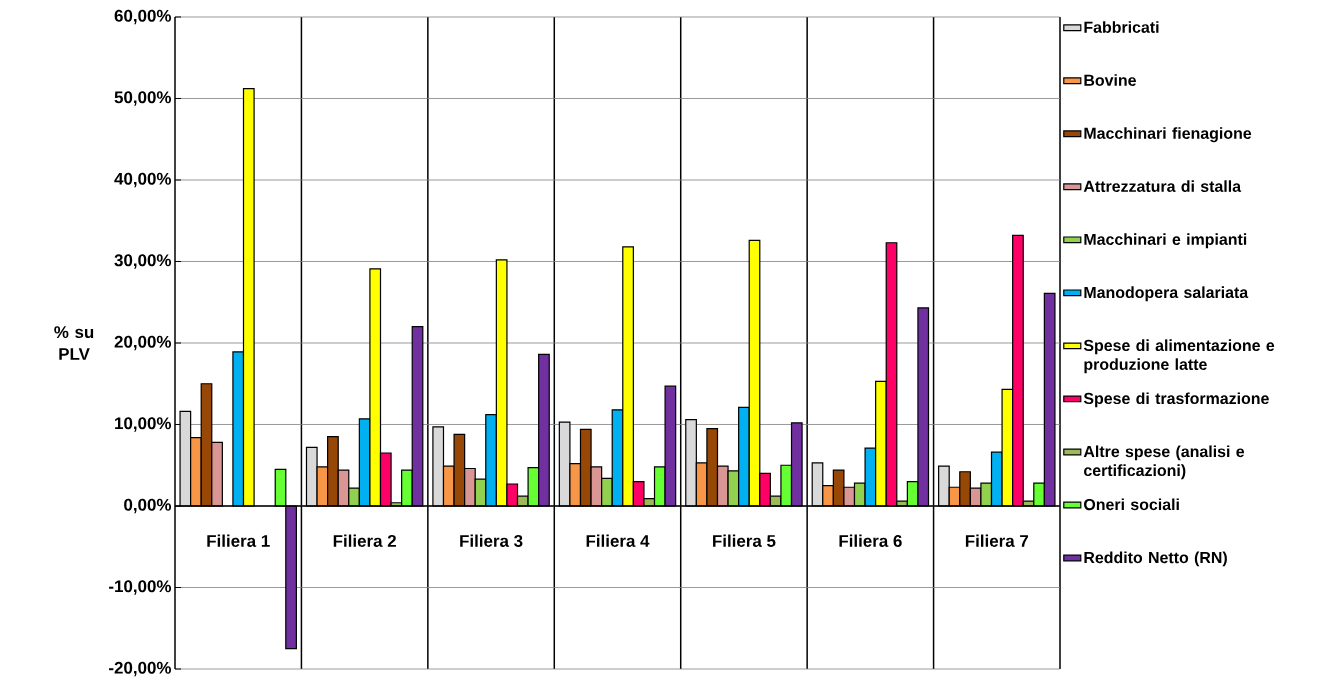 The image size is (1344, 681). Describe the element at coordinates (1162, 186) in the screenshot. I see `legend-label: Attrezzatura di stalla` at that location.